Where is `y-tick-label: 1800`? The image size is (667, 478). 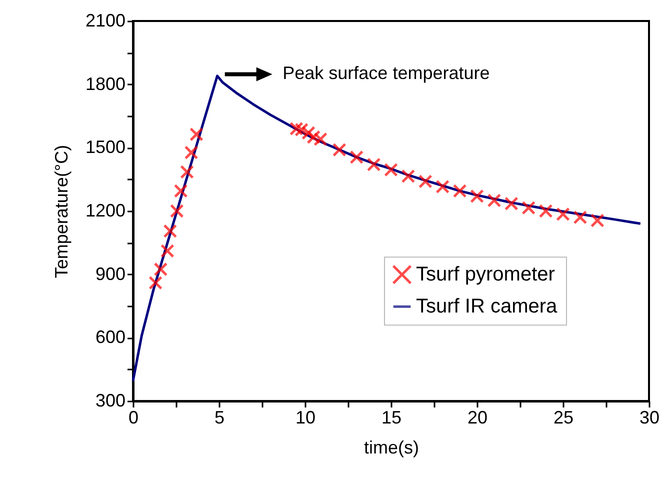
y-tick-label: 1800 is located at coordinates (105, 84).